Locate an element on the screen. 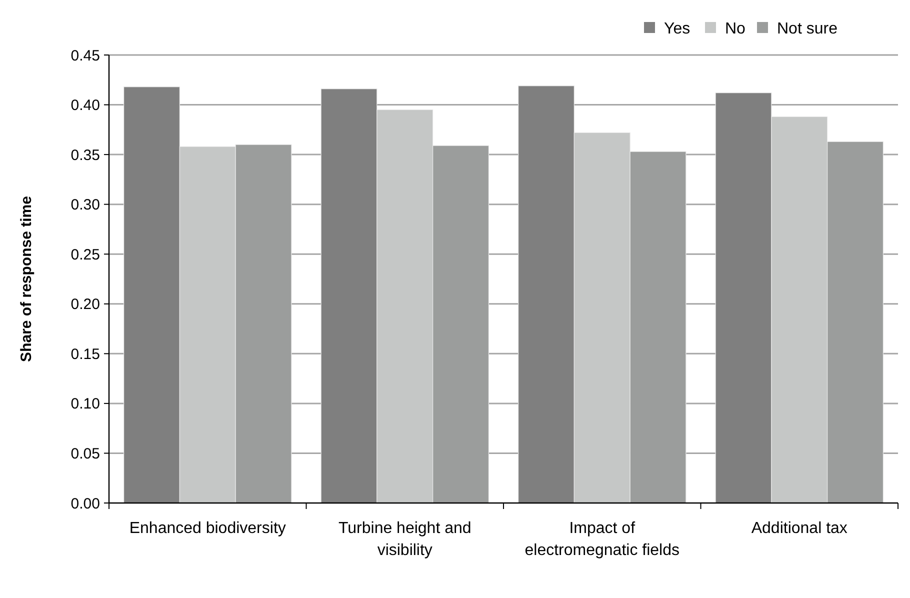 The image size is (910, 598). y-tick-label: 0.35 is located at coordinates (85, 155).